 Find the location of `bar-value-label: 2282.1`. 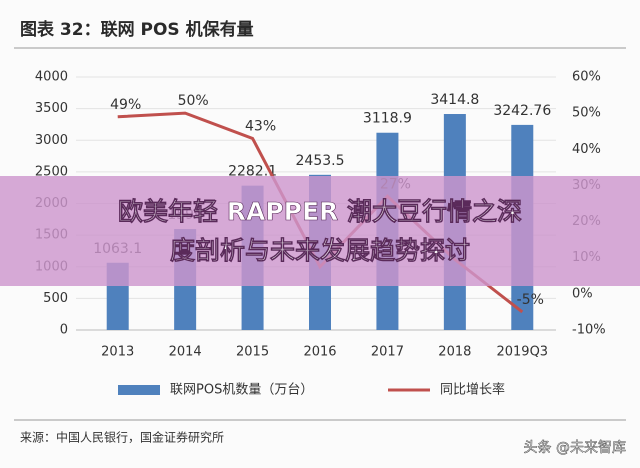

bar-value-label: 2282.1 is located at coordinates (252, 172).